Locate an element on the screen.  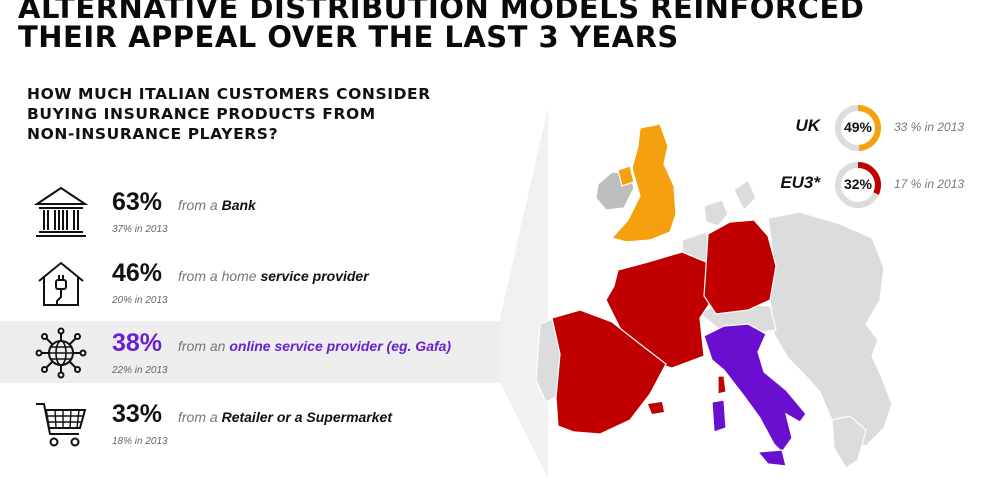
map-scandinavia-tip is located at coordinates (745, 195).